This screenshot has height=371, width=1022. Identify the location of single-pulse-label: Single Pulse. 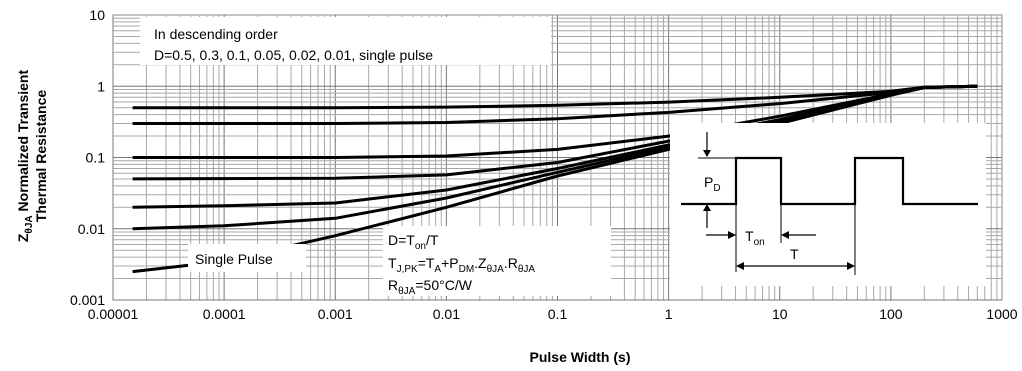
(234, 259).